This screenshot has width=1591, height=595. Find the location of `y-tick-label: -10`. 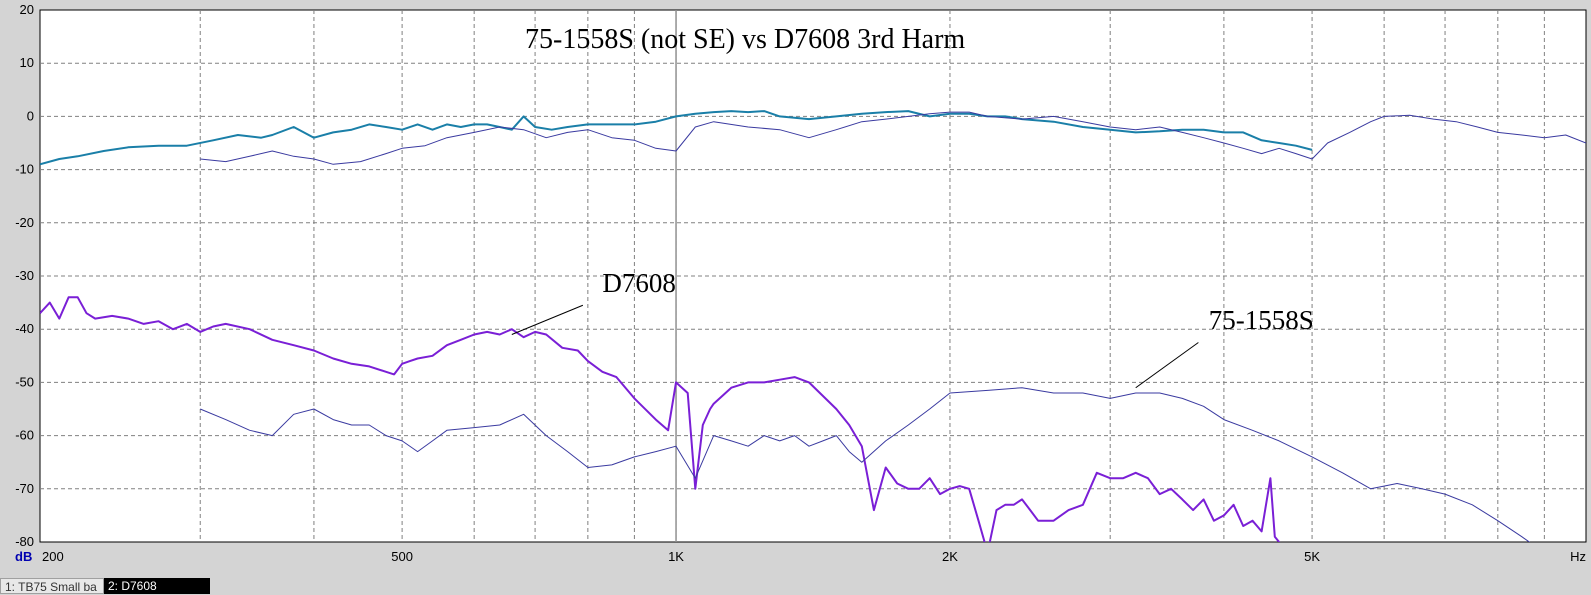

y-tick-label: -10 is located at coordinates (24, 169).